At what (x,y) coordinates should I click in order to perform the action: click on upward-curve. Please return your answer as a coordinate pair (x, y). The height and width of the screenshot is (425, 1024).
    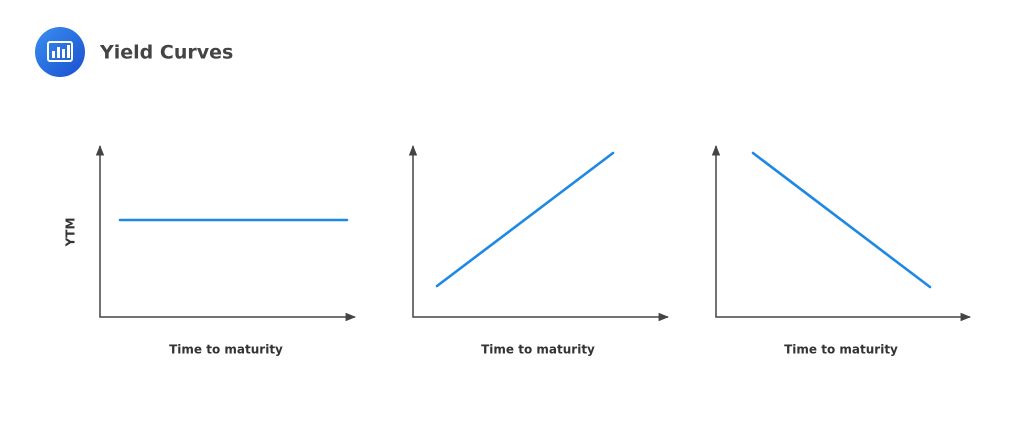
    Looking at the image, I should click on (525, 219).